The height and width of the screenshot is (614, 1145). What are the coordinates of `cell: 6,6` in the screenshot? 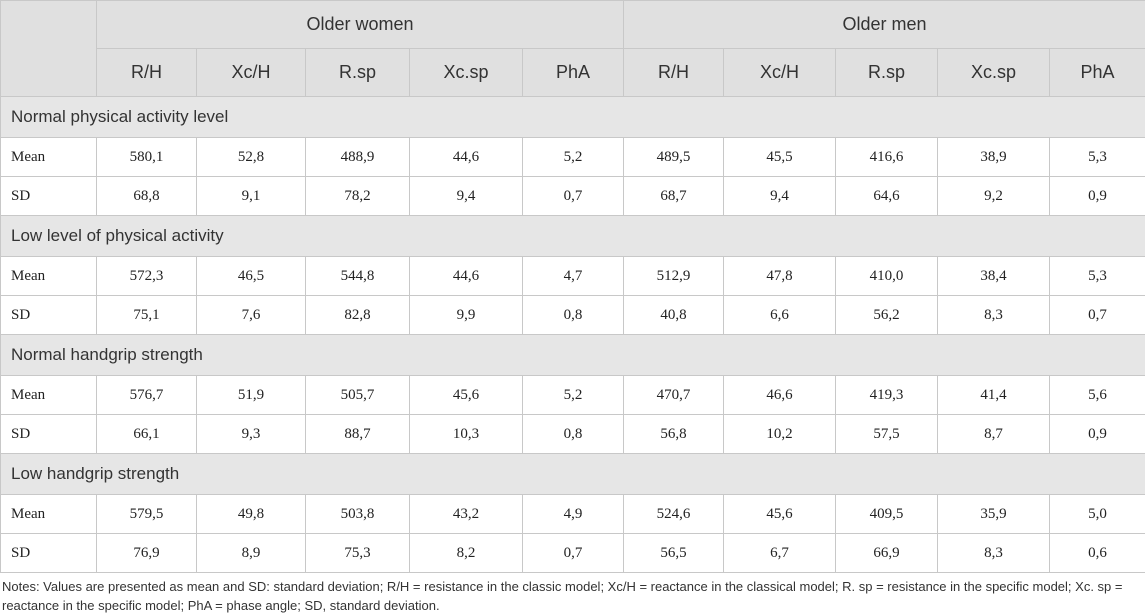 It's located at (779, 315).